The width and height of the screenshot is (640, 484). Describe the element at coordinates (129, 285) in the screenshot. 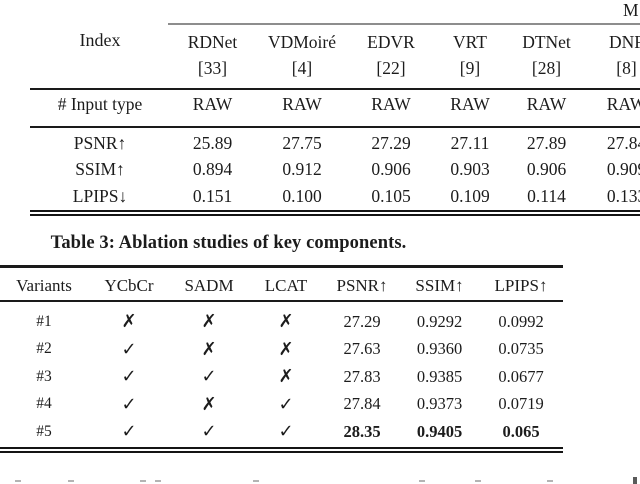

I see `header-ycbcr: YCbCr` at that location.